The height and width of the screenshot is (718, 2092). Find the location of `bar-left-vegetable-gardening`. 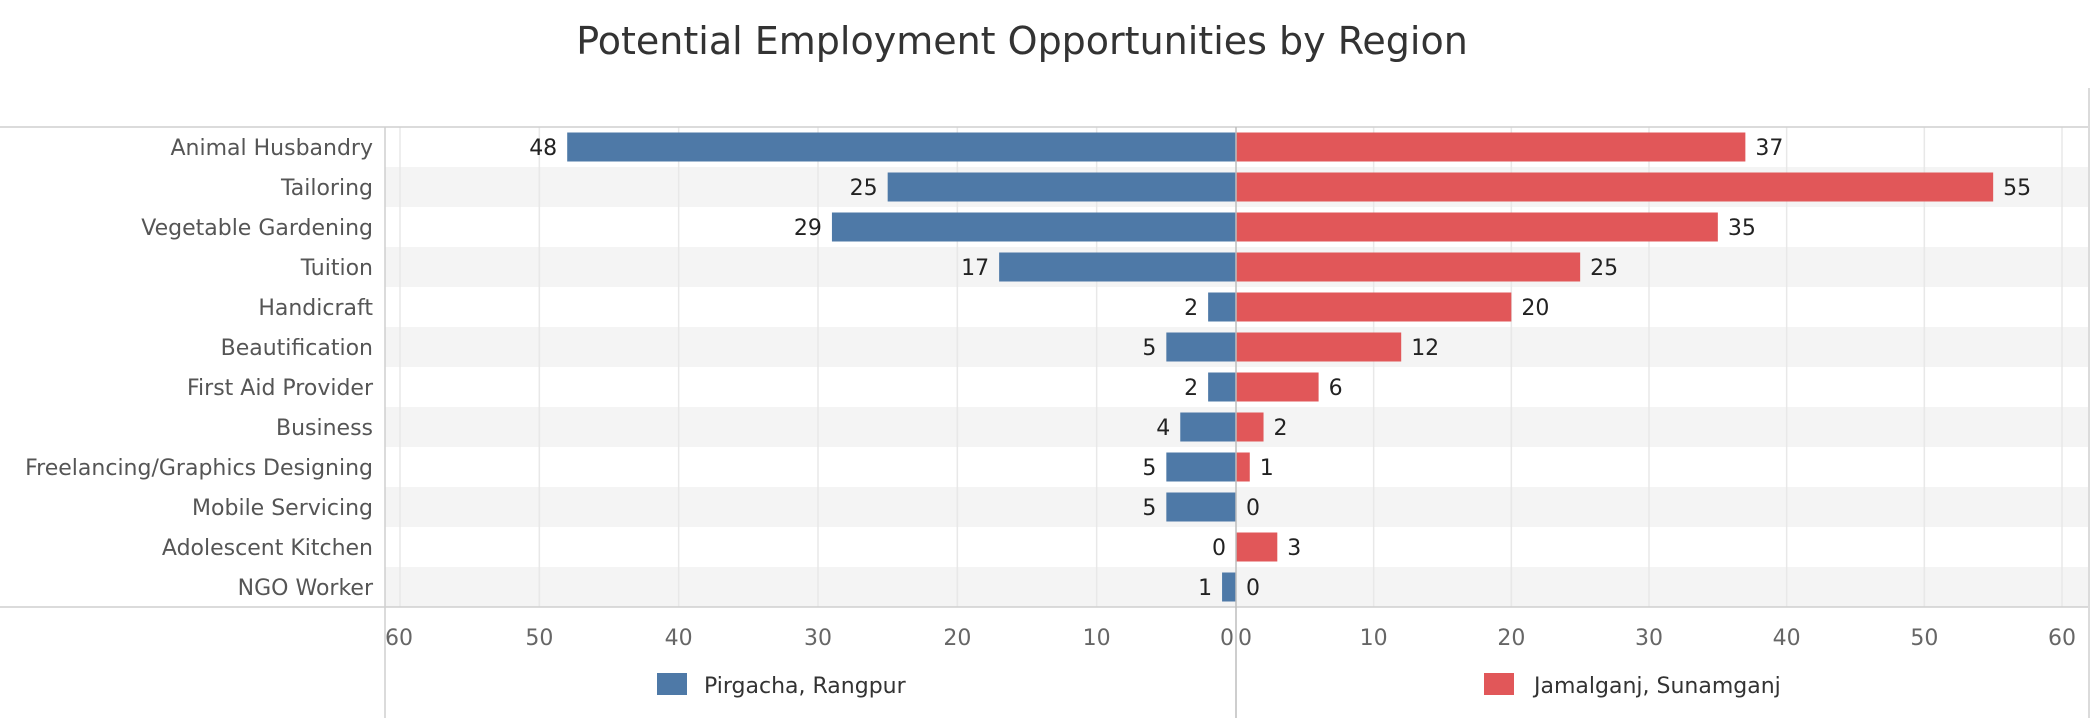

bar-left-vegetable-gardening is located at coordinates (1033, 227).